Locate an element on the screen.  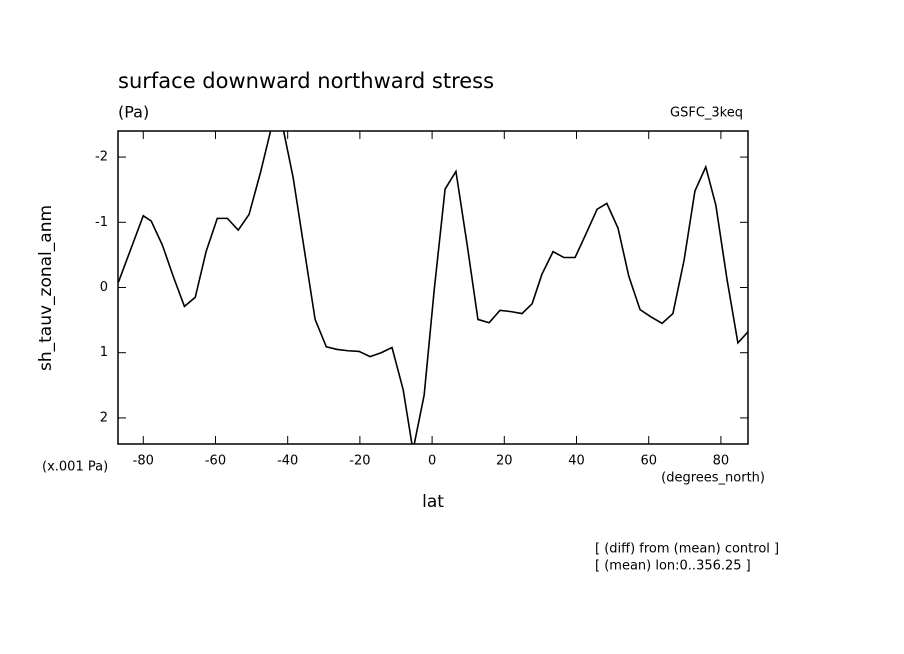
y-axis-label: sh_tauv_zonal_anm is located at coordinates (46, 288).